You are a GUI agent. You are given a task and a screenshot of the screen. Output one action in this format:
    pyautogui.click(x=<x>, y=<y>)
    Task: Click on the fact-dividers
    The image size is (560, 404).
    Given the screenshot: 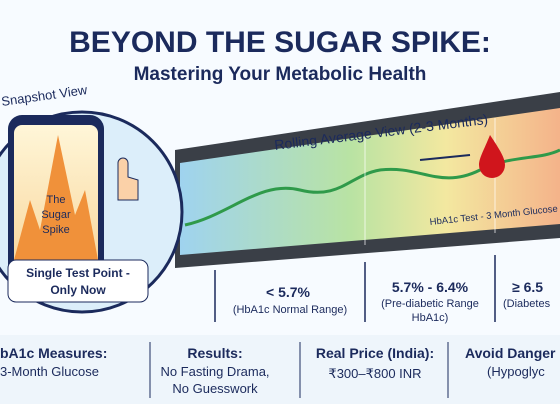 What is the action you would take?
    pyautogui.click(x=299, y=370)
    